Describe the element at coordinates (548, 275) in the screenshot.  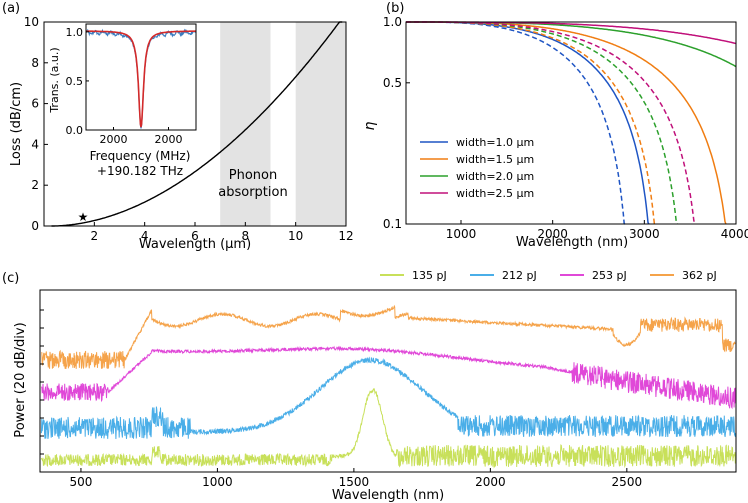
I see `panel-c-legend: 135 pJ 212 pJ 253 pJ 362 pJ` at that location.